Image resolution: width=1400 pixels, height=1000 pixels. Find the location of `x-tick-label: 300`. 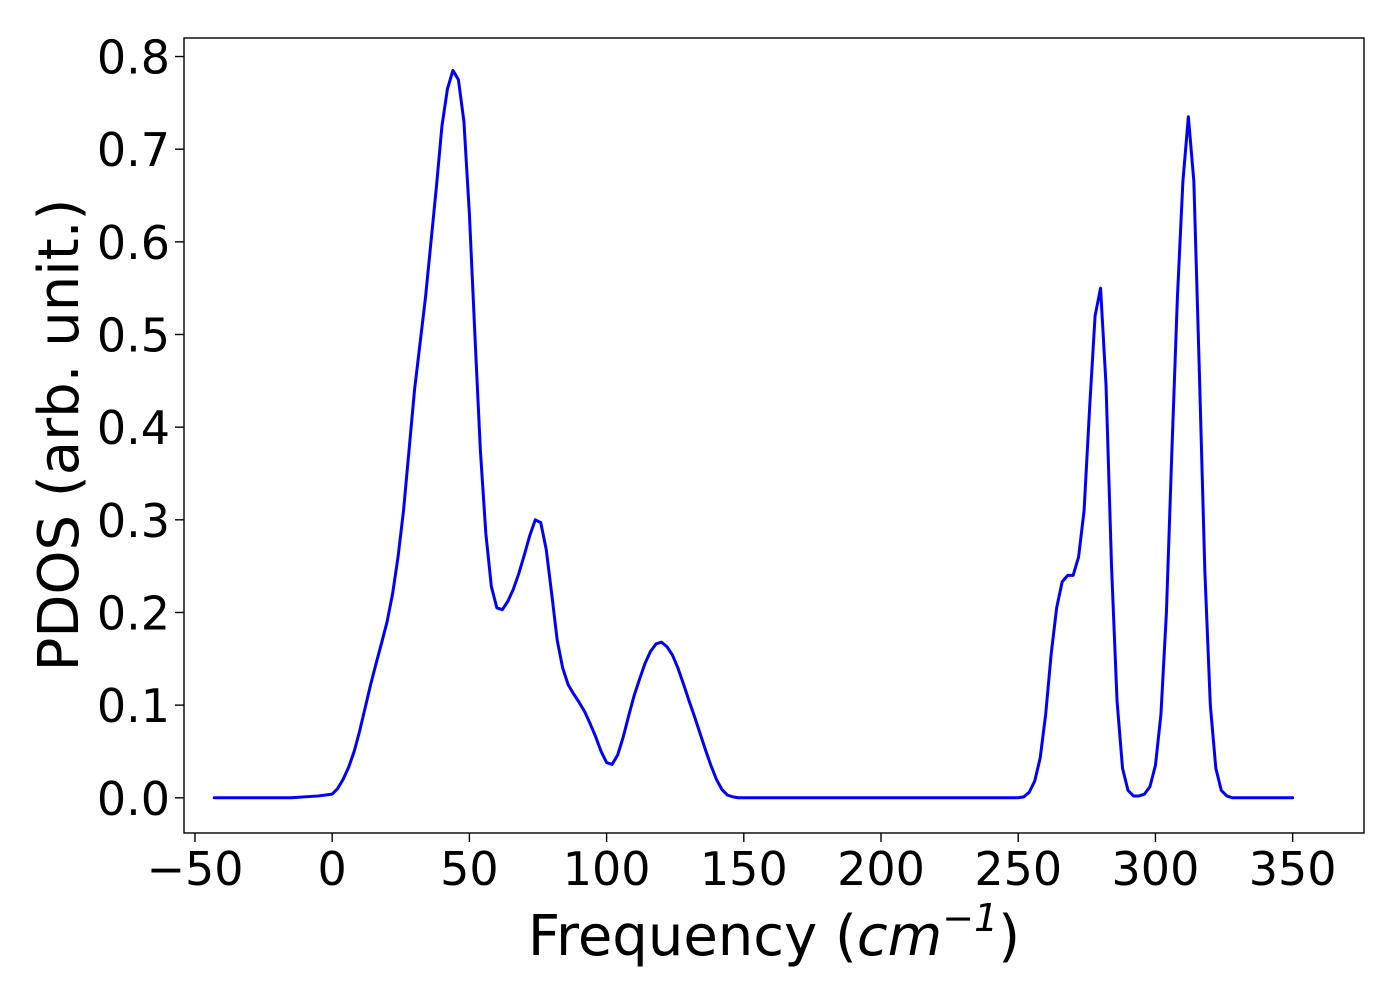

x-tick-label: 300 is located at coordinates (1156, 869).